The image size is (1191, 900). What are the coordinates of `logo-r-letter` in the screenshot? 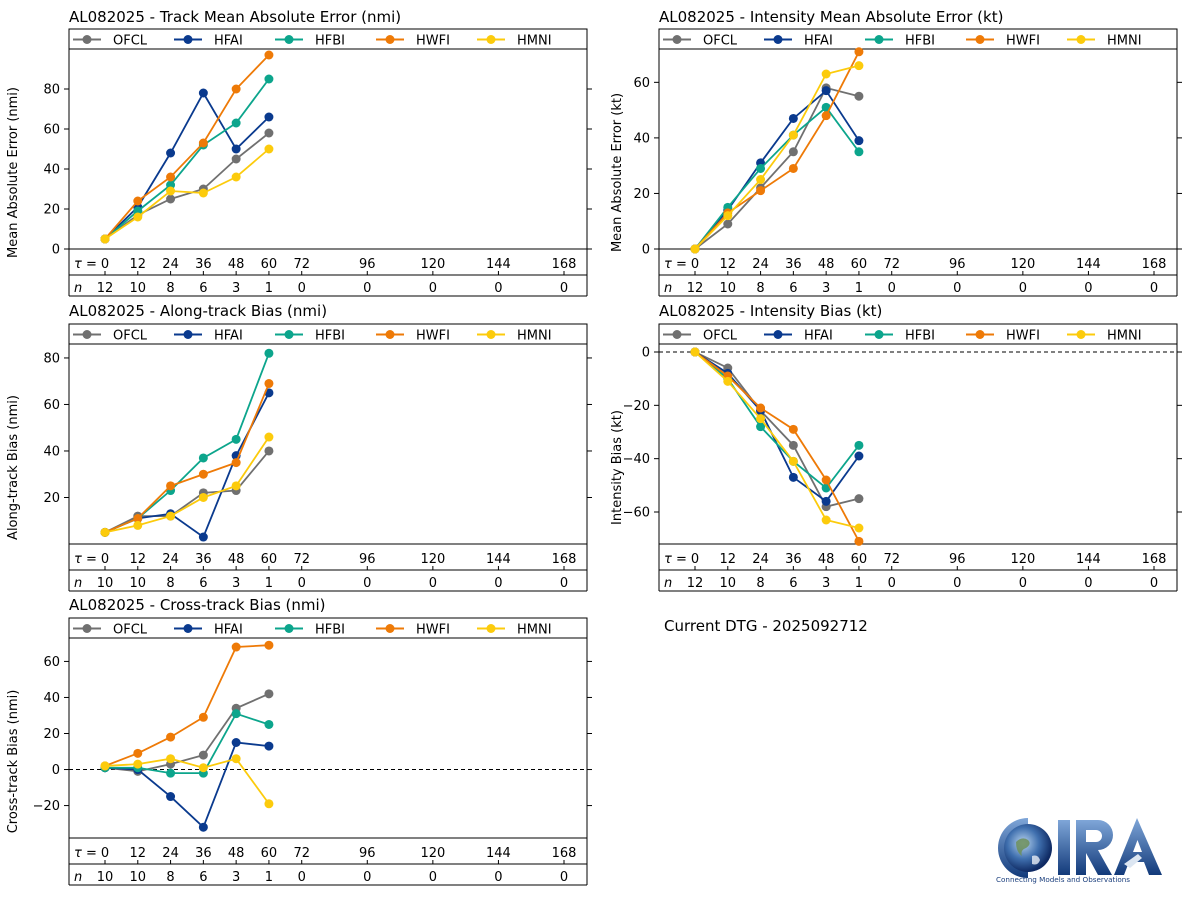 It's located at (1094, 847).